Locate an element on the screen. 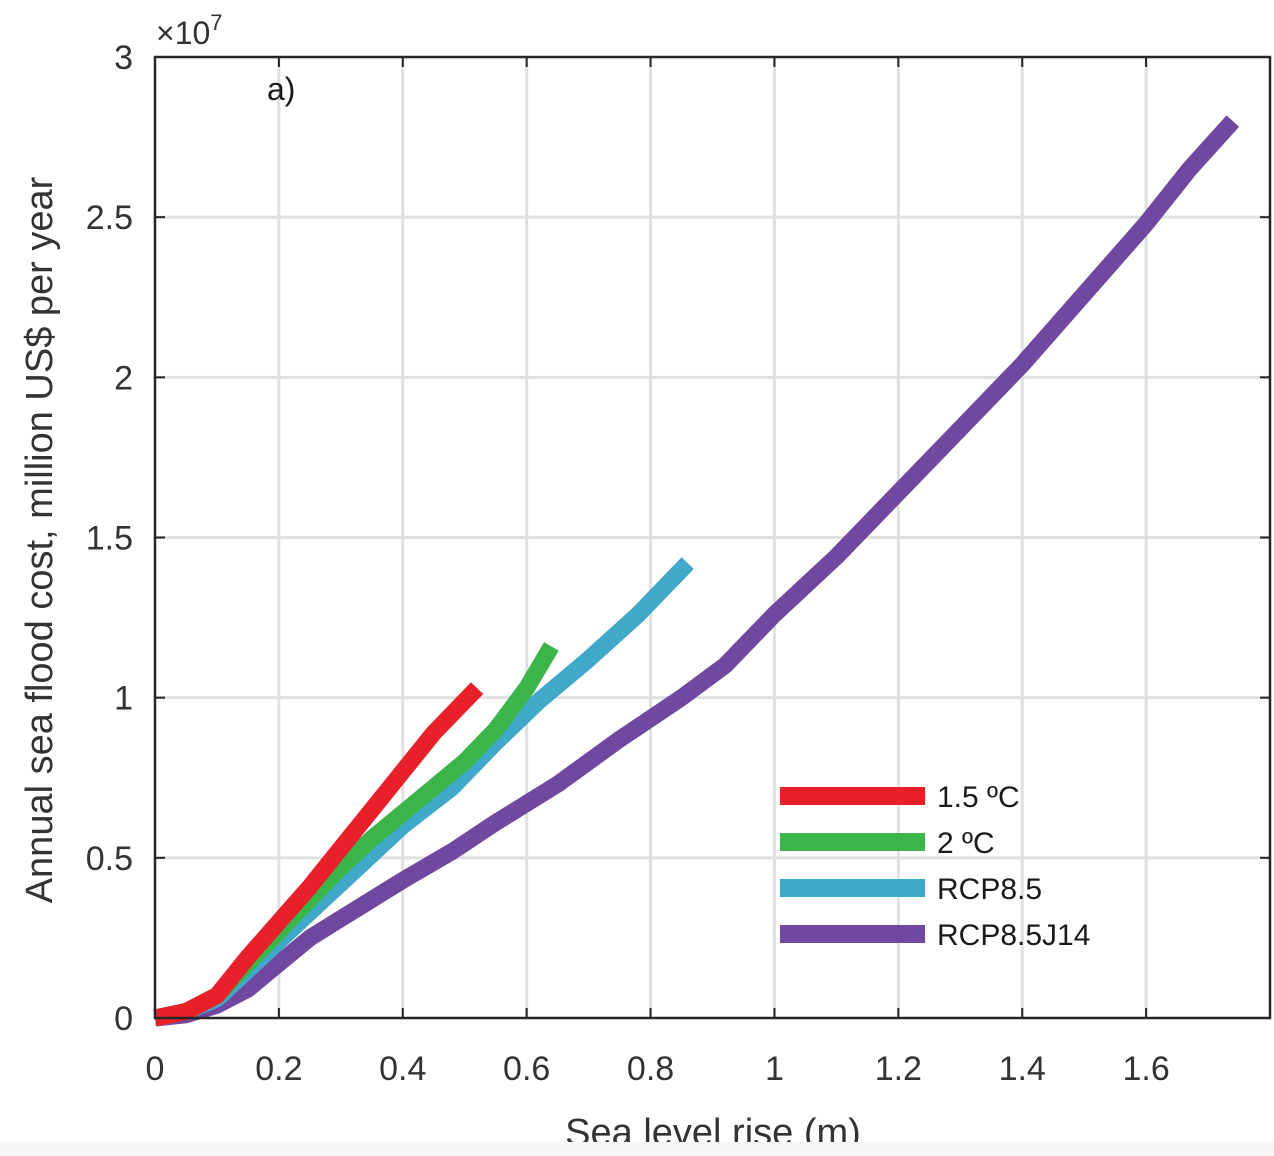  x-tick-label: 1.4 is located at coordinates (1022, 1069).